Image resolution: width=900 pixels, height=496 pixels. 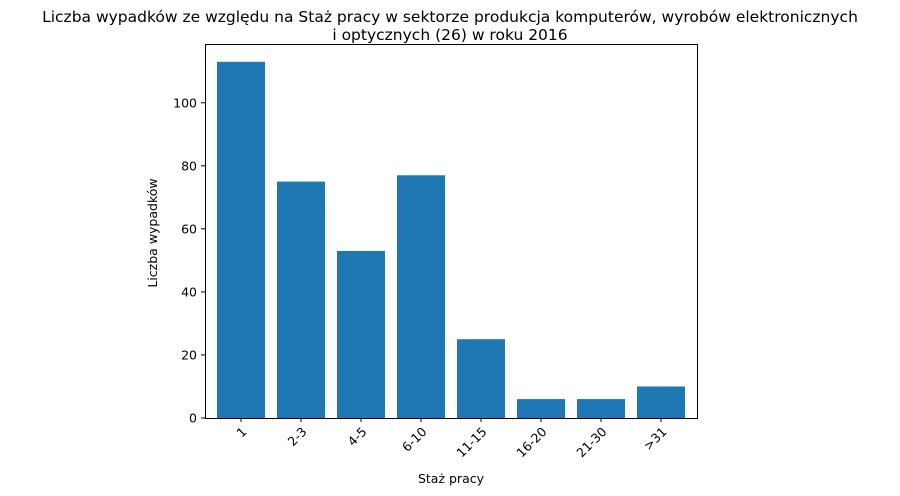 What do you see at coordinates (189, 354) in the screenshot?
I see `y-tick-label: 20` at bounding box center [189, 354].